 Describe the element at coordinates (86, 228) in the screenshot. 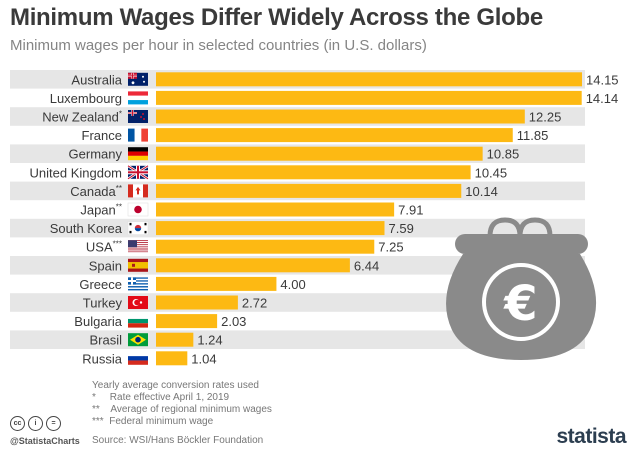

I see `category-label-8: South Korea` at that location.